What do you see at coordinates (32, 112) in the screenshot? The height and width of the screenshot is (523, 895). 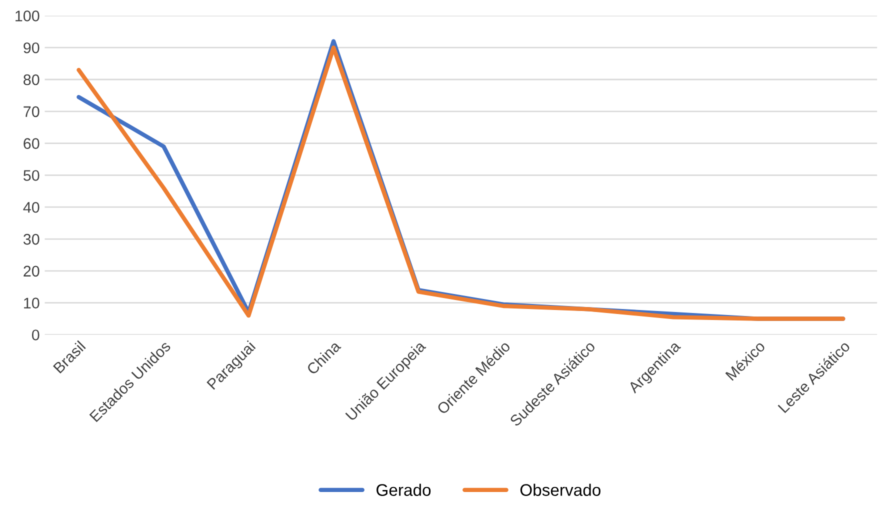 I see `y-tick-label: 70` at bounding box center [32, 112].